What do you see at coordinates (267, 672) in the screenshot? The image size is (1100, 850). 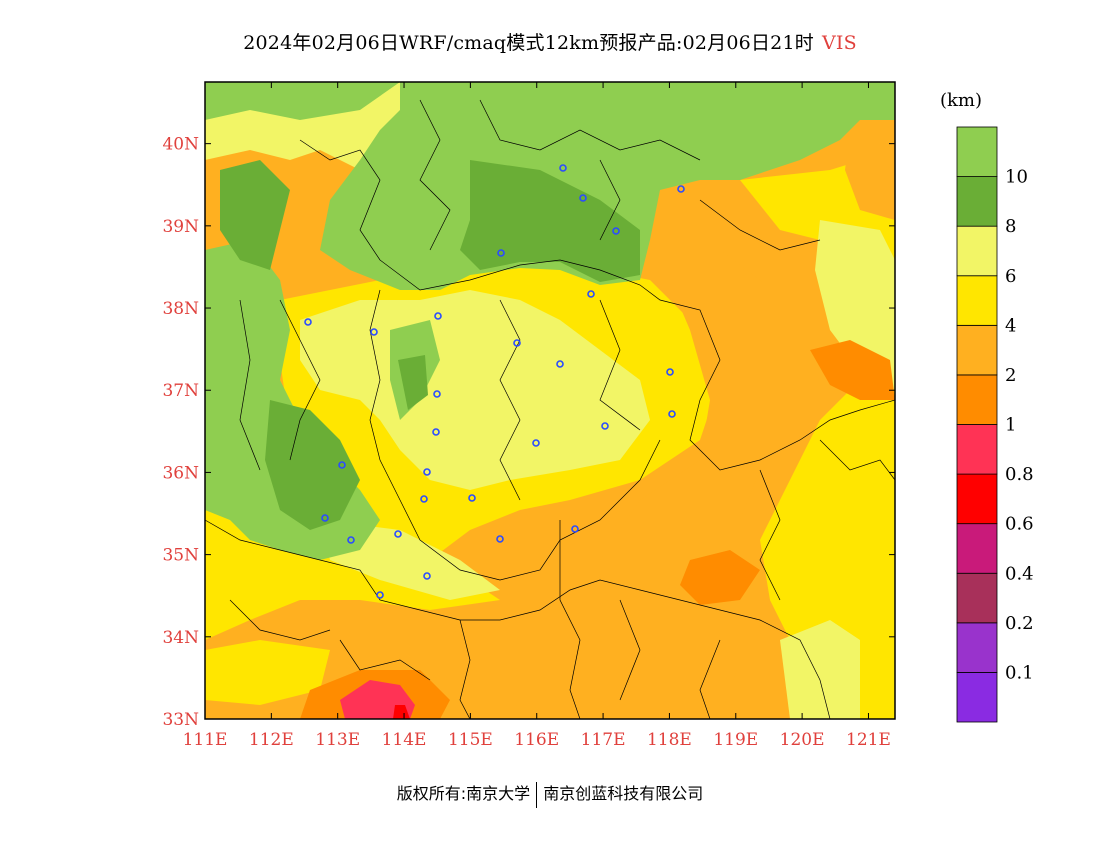 I see `zone-yellow-sw2` at bounding box center [267, 672].